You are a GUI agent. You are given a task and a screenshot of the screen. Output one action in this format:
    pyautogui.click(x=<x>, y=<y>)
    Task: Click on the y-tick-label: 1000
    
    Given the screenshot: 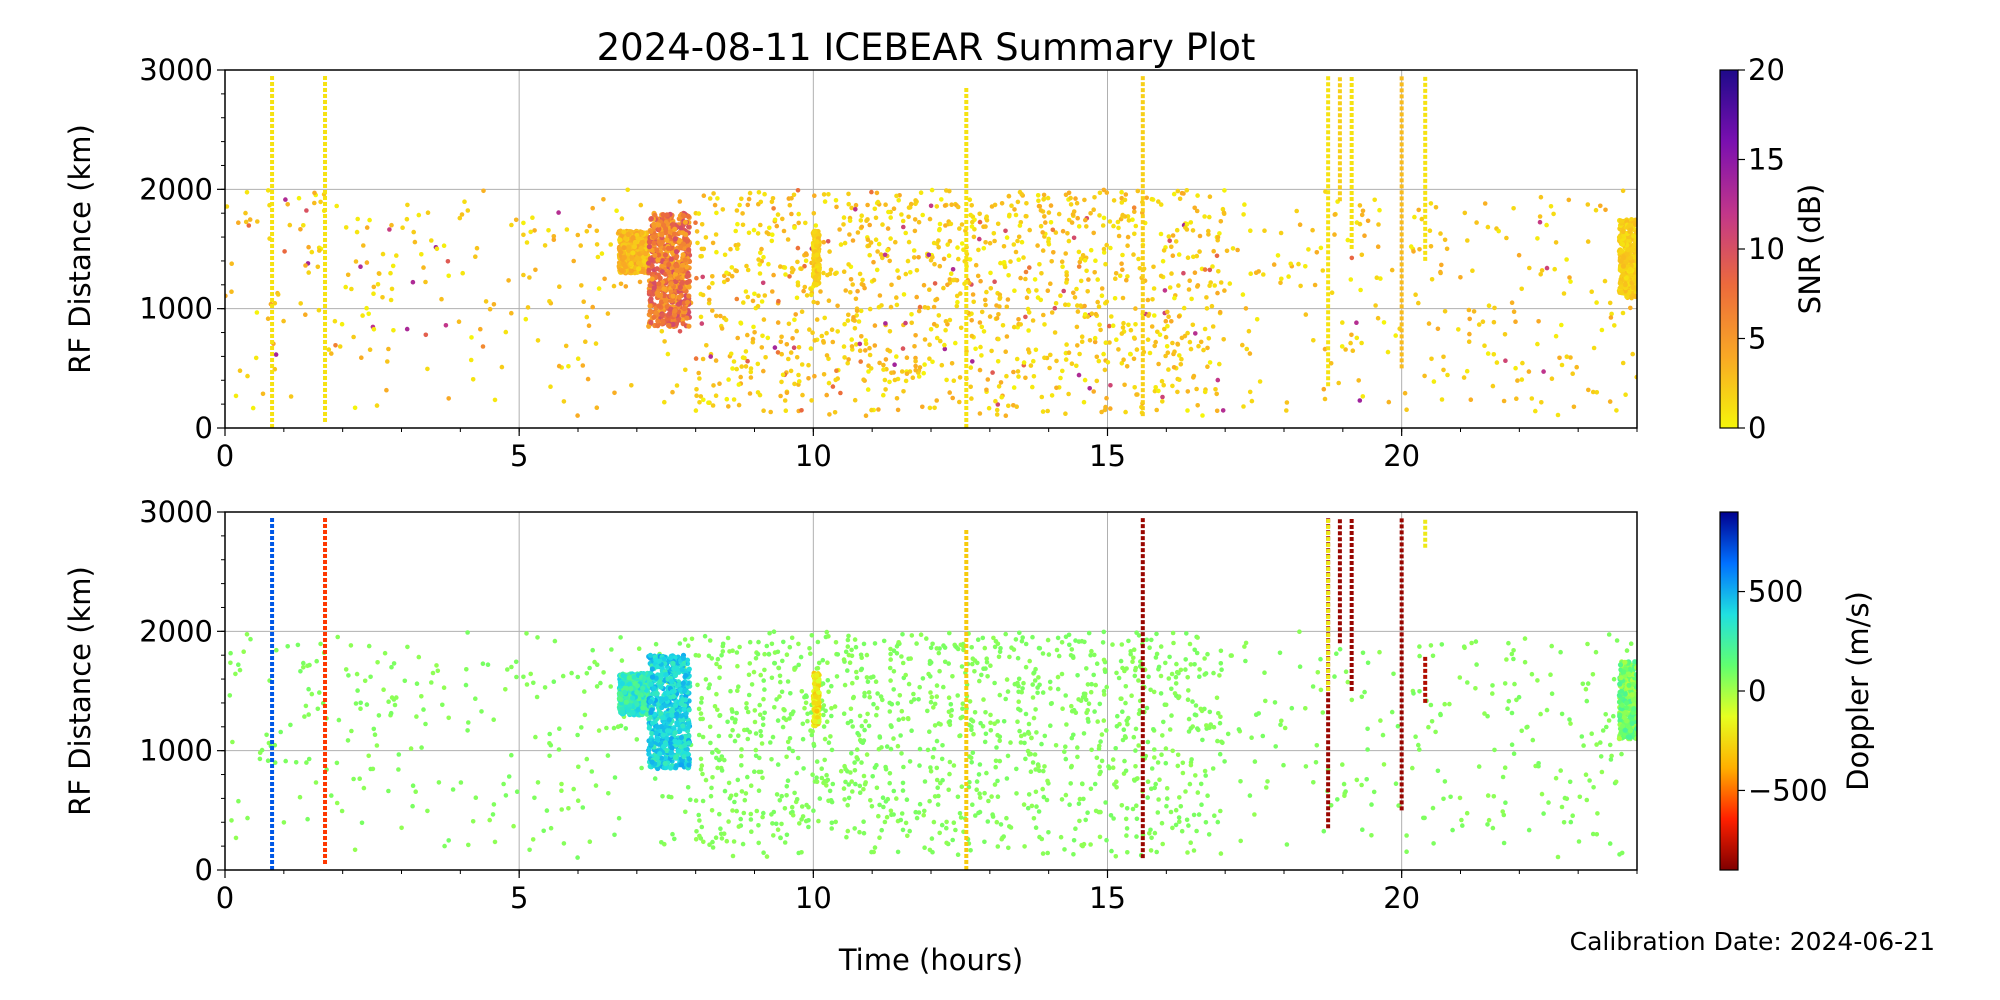 What is the action you would take?
    pyautogui.click(x=176, y=309)
    